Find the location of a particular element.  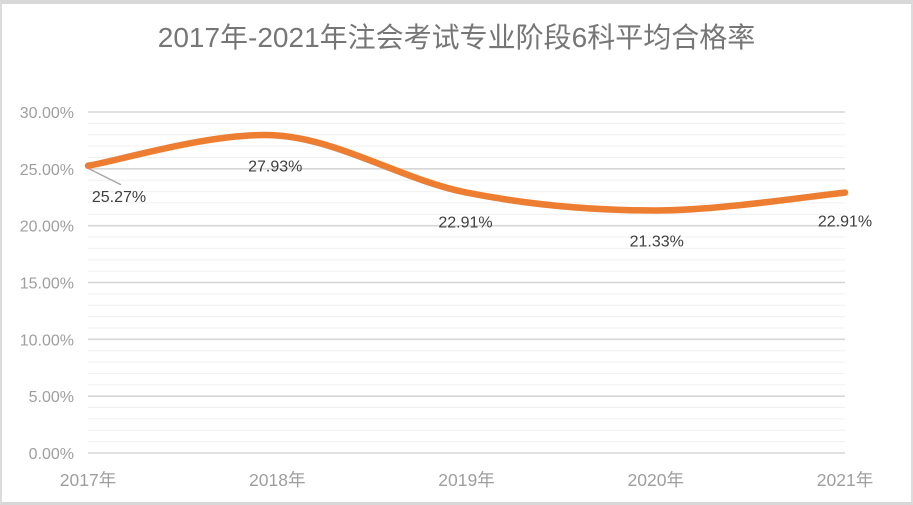

y-tick-label: 30.00% is located at coordinates (47, 113).